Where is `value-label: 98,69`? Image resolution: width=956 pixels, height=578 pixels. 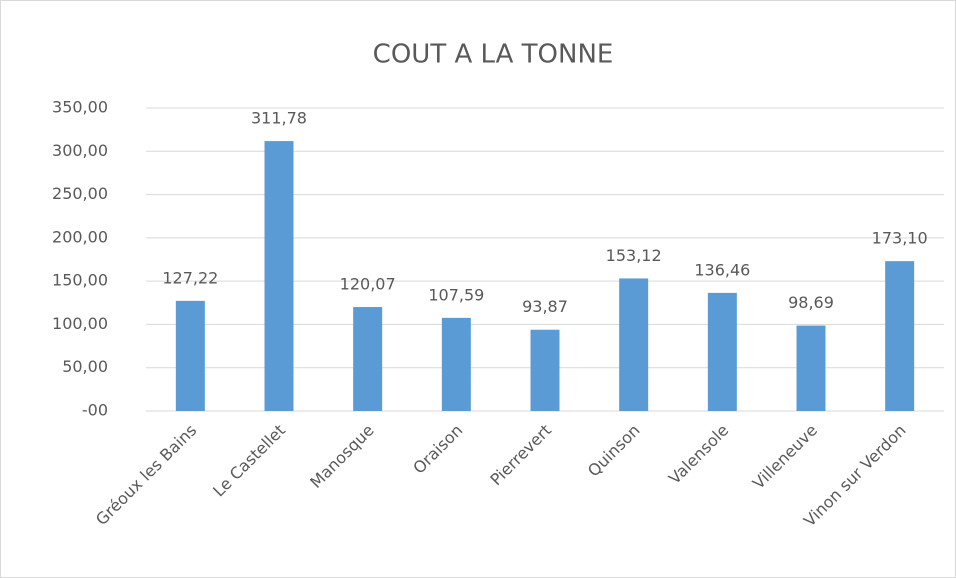 value-label: 98,69 is located at coordinates (811, 302).